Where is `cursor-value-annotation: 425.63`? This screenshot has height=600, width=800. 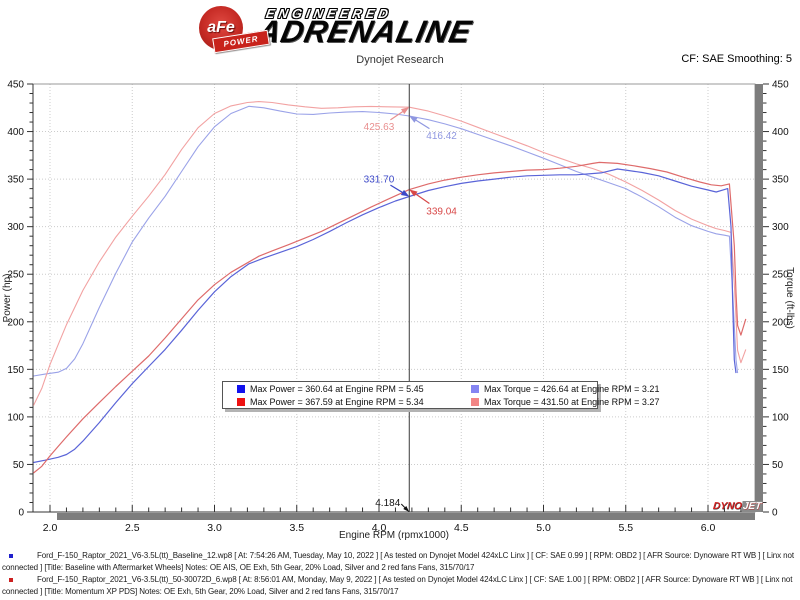 cursor-value-annotation: 425.63 is located at coordinates (379, 127).